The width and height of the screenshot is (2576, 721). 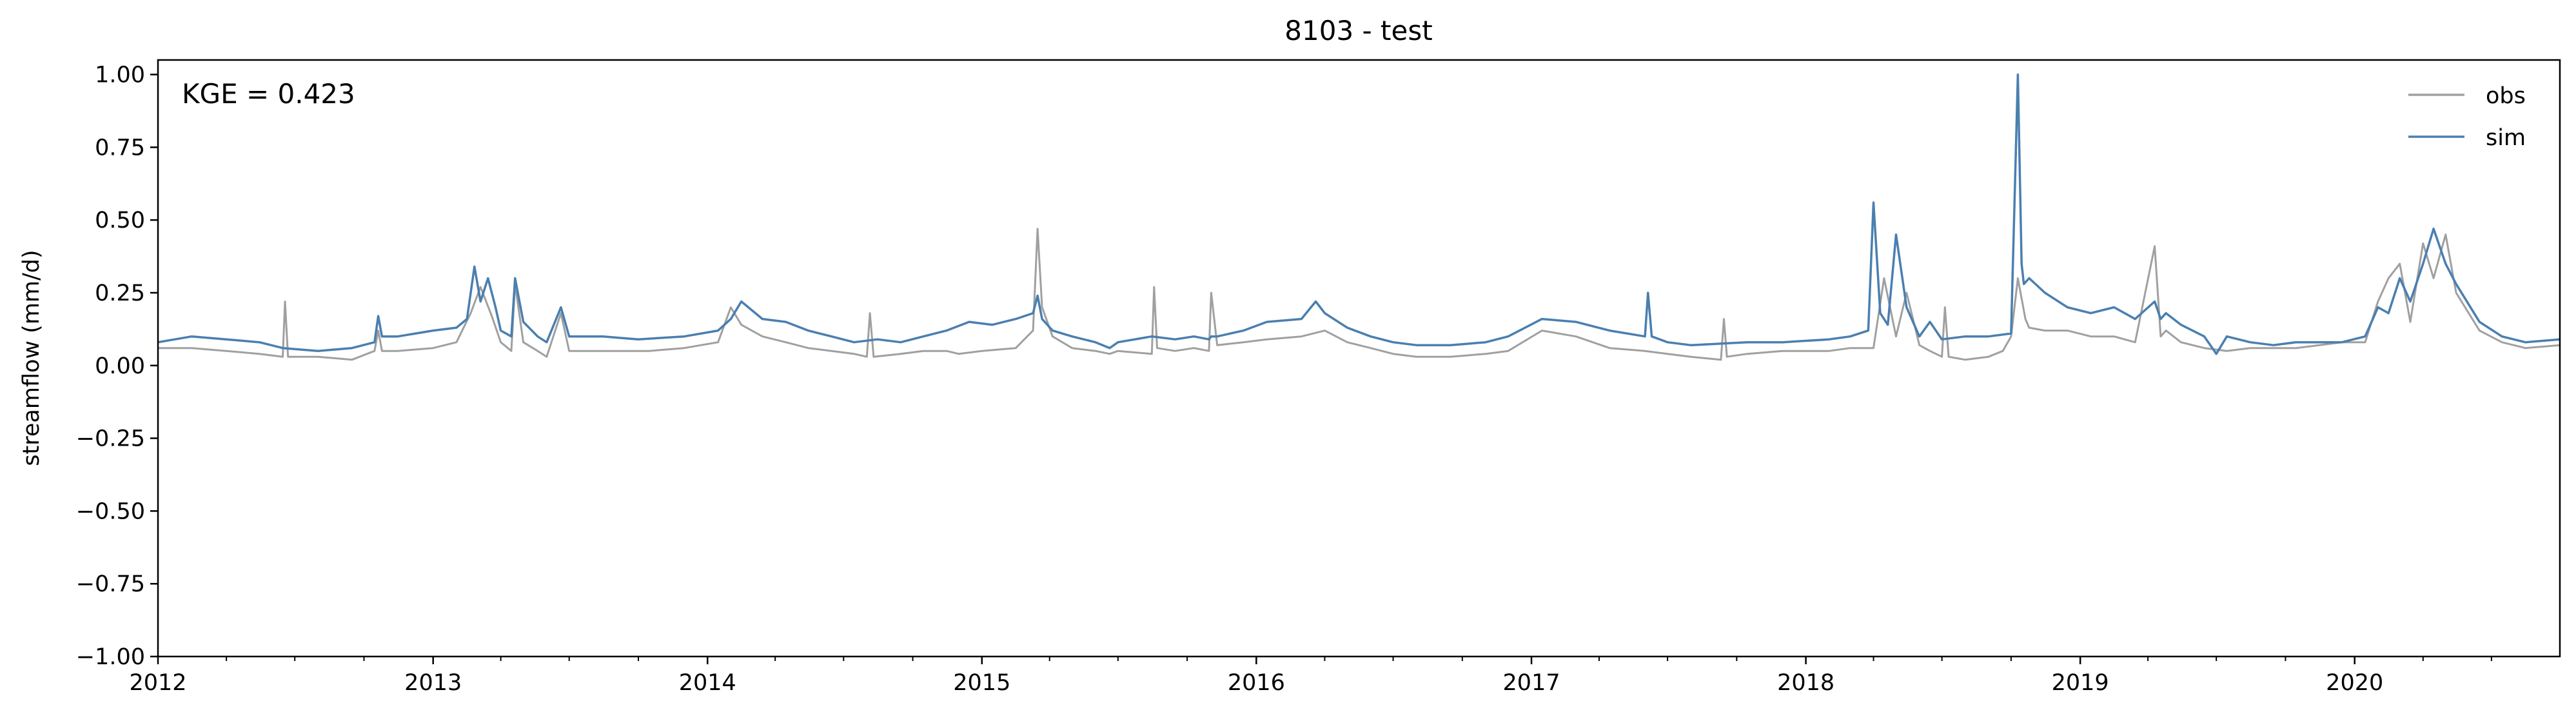 What do you see at coordinates (1256, 683) in the screenshot?
I see `x-tick-label: 2016` at bounding box center [1256, 683].